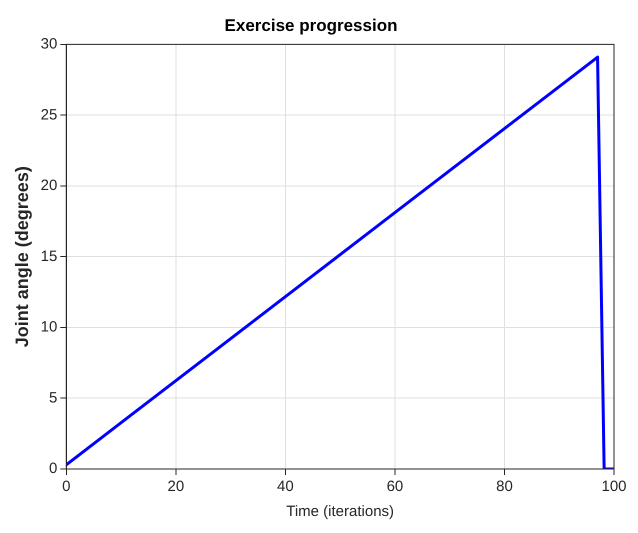  I want to click on x-tick-label: 0, so click(66, 487).